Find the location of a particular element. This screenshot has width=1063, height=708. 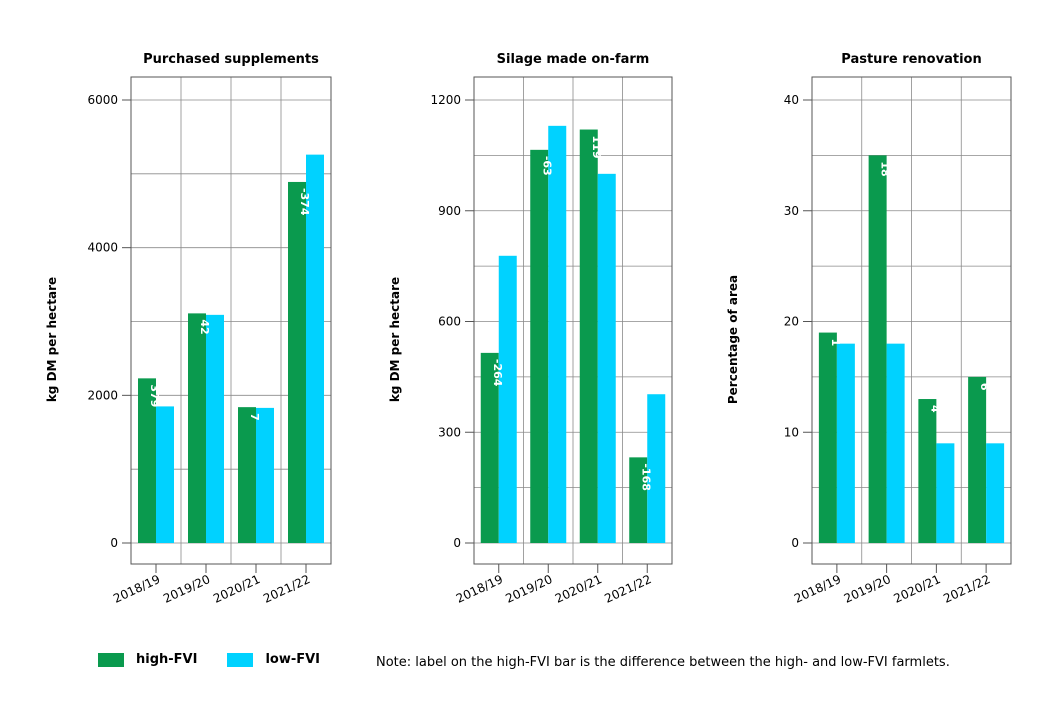

bar-data-label: 6 is located at coordinates (984, 387).